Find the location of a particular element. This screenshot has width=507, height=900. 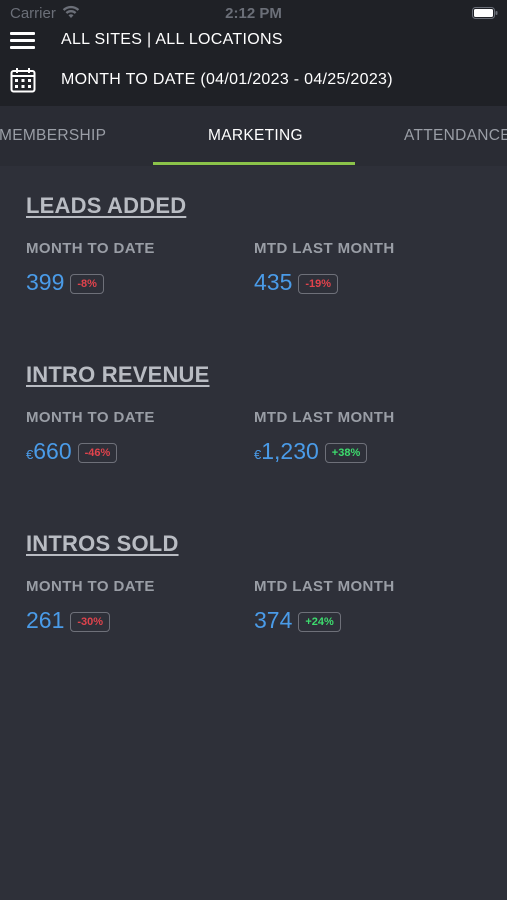

change-badge: -8% is located at coordinates (87, 284).